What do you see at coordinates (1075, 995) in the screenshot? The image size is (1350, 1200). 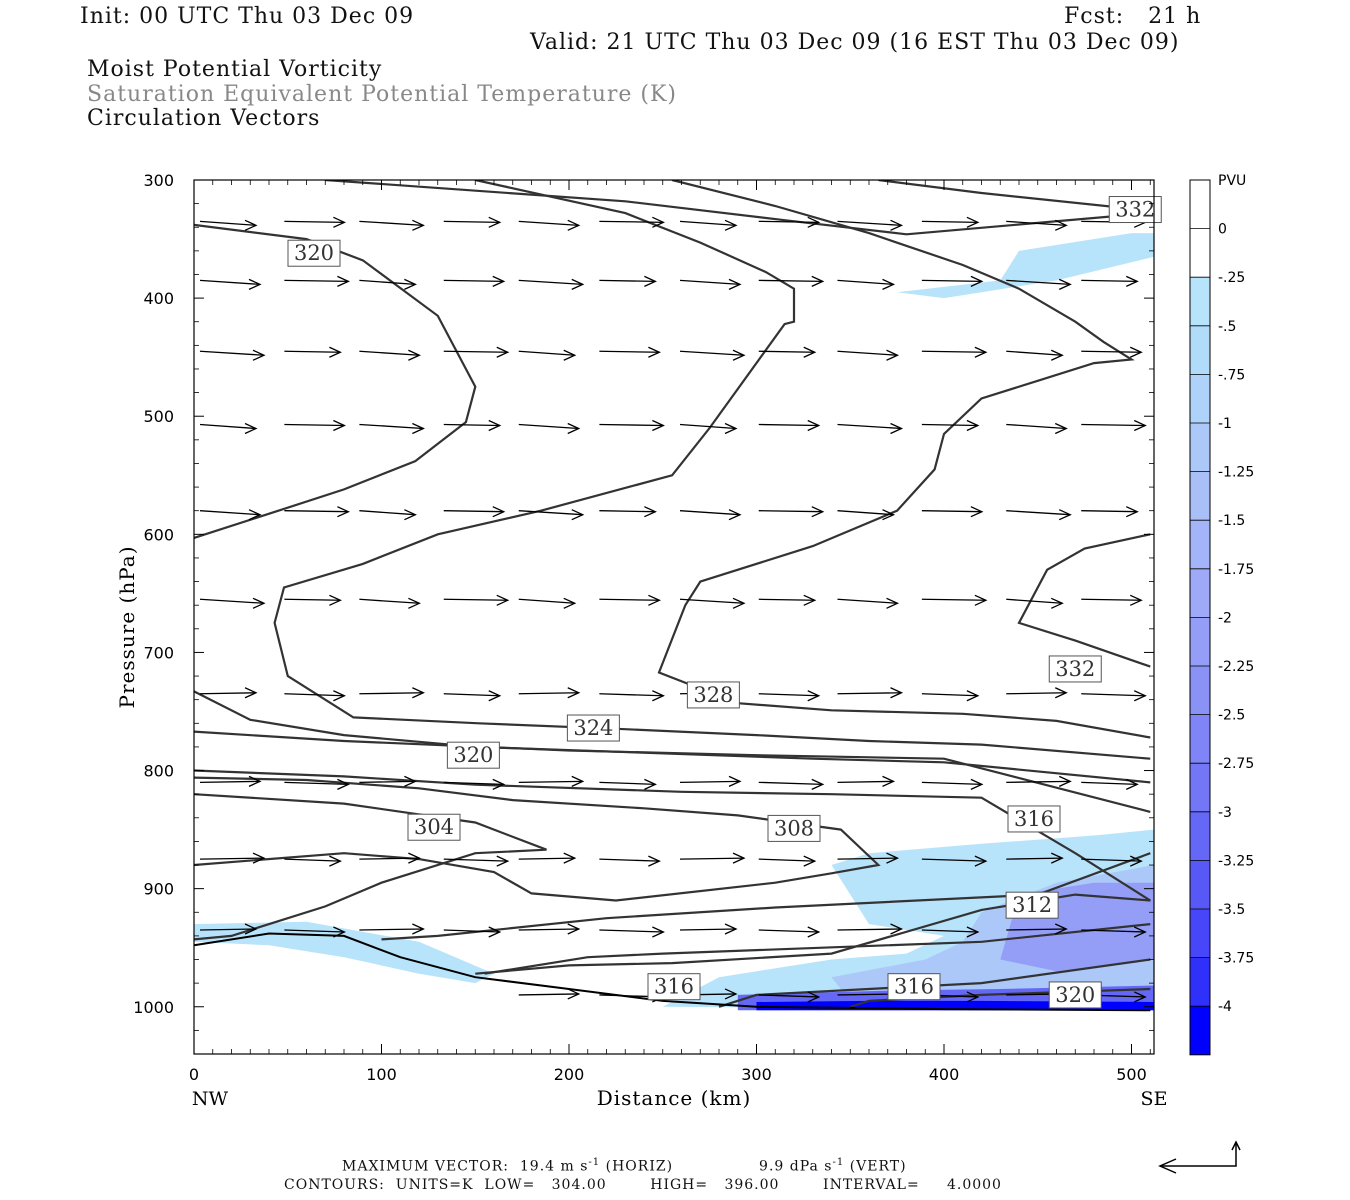 I see `contour-label-text: 320` at bounding box center [1075, 995].